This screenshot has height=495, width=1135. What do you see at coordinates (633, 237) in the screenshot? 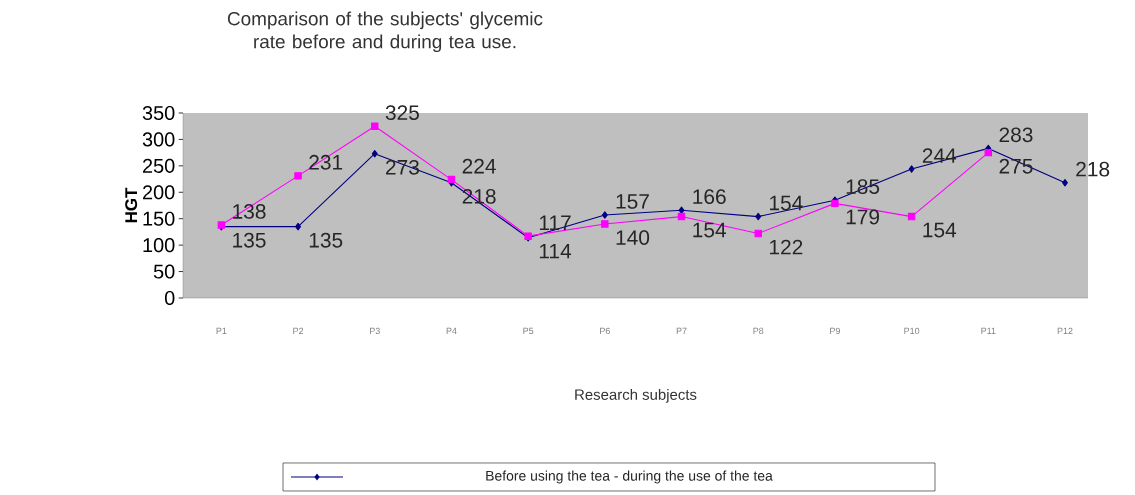
I see `data-label: 140` at bounding box center [633, 237].